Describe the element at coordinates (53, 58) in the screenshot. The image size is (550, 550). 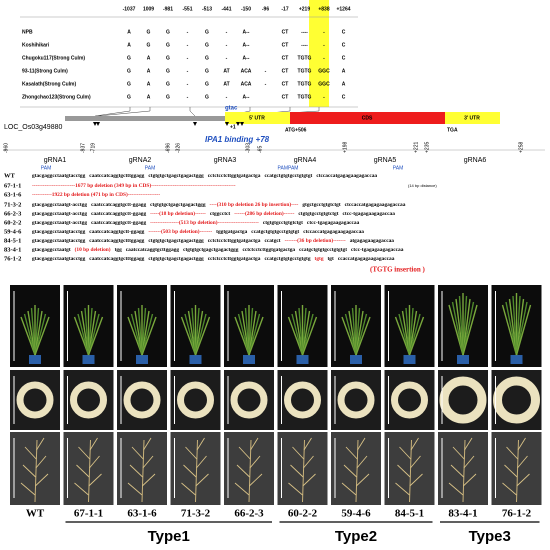
I see `row-name: Chugoku117(Strong Culm)` at that location.